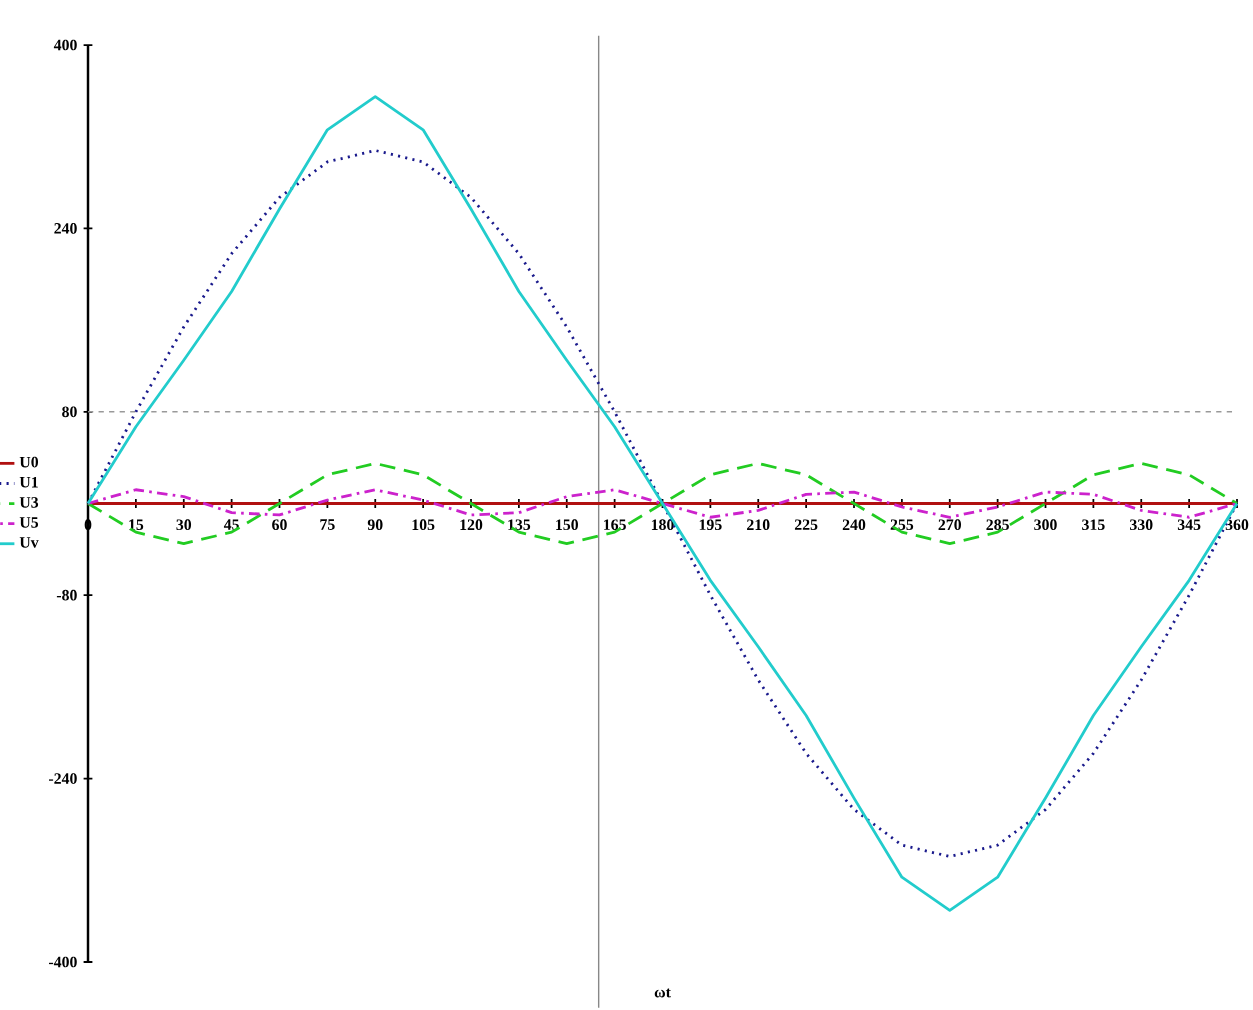  What do you see at coordinates (902, 525) in the screenshot?
I see `x-tick-label: 255` at bounding box center [902, 525].